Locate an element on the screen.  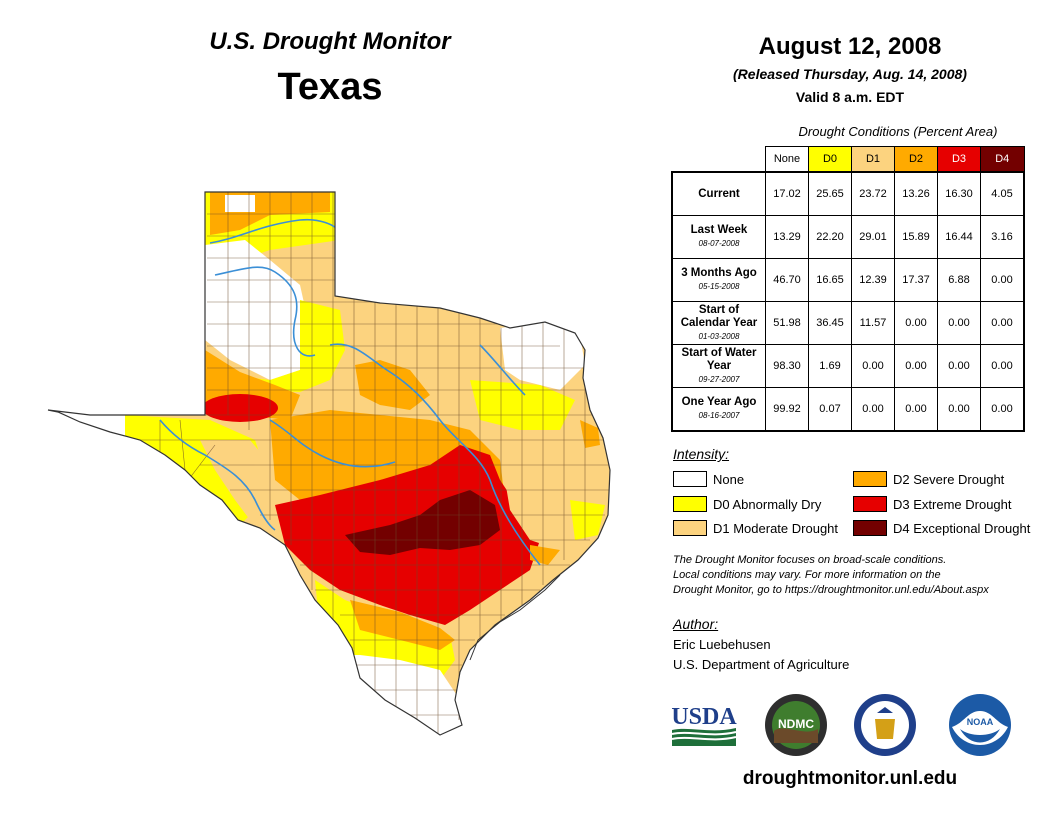
row-label: Start of Calendar Year is located at coordinates (719, 316).